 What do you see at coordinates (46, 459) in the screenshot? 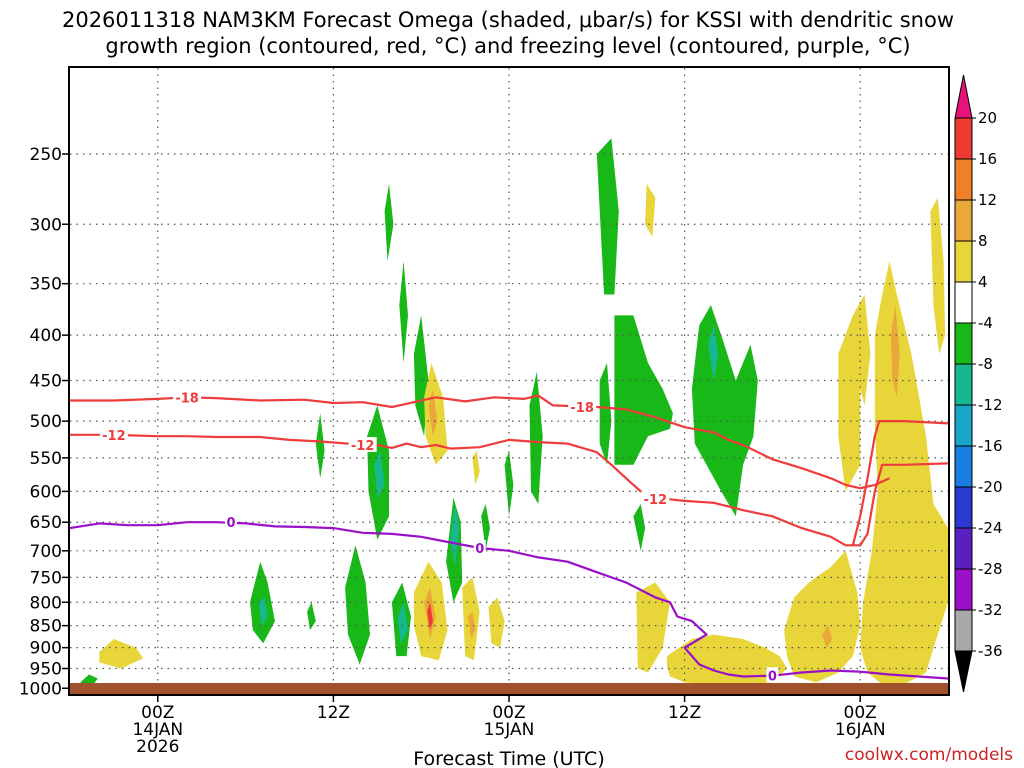
I see `y-tick-label: 550` at bounding box center [46, 459].